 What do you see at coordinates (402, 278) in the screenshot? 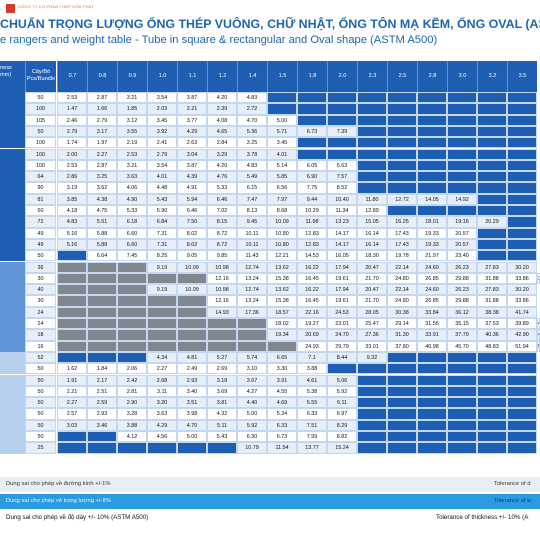
I see `weight-cell: 24.80` at bounding box center [402, 278].